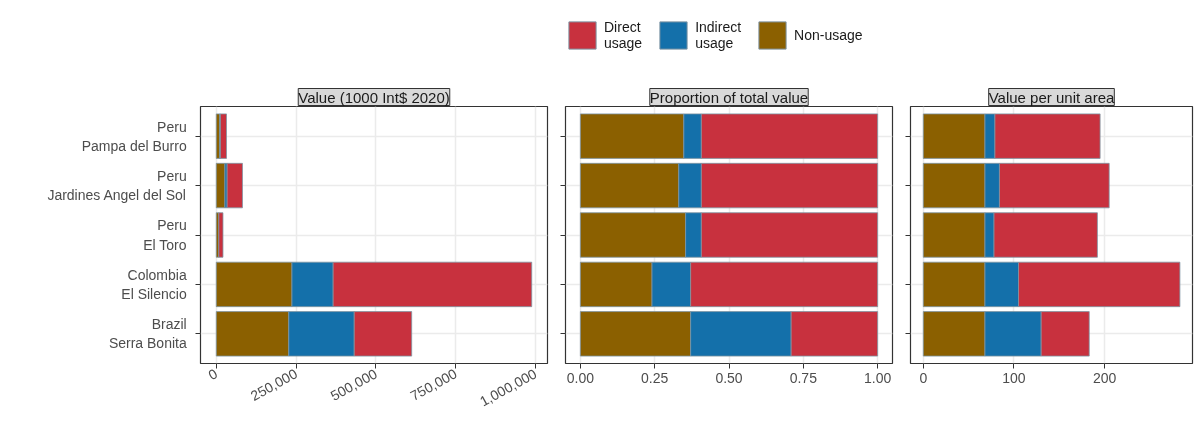 The image size is (1203, 430). What do you see at coordinates (165, 235) in the screenshot?
I see `y-tick-label: Peru El Toro` at bounding box center [165, 235].